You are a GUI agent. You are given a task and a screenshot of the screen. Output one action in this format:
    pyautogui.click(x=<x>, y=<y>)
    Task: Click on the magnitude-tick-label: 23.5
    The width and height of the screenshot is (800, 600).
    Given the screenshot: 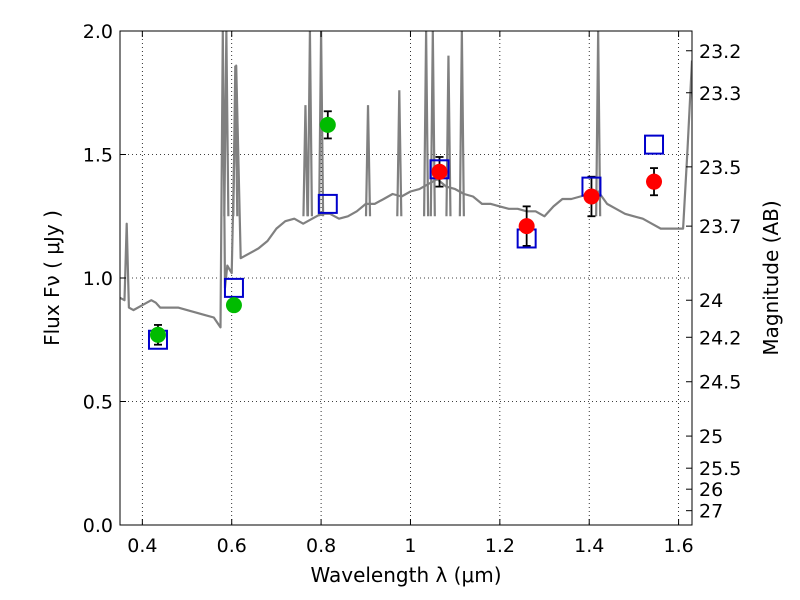 What is the action you would take?
    pyautogui.click(x=720, y=168)
    